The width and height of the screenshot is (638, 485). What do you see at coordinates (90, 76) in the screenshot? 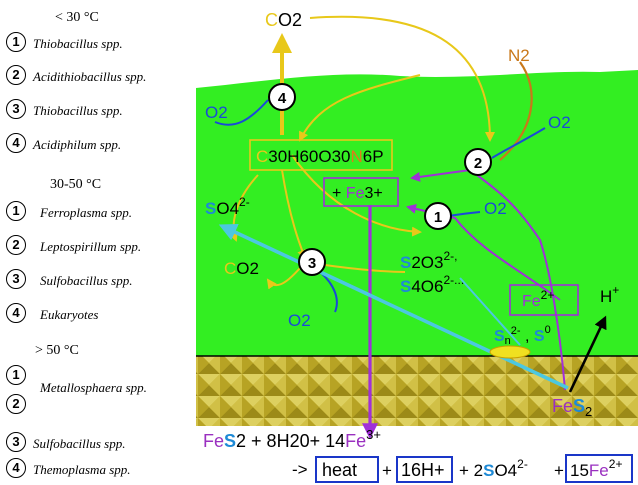
I see `legend-low-2: Acidithiobacillus spp.` at bounding box center [90, 76].